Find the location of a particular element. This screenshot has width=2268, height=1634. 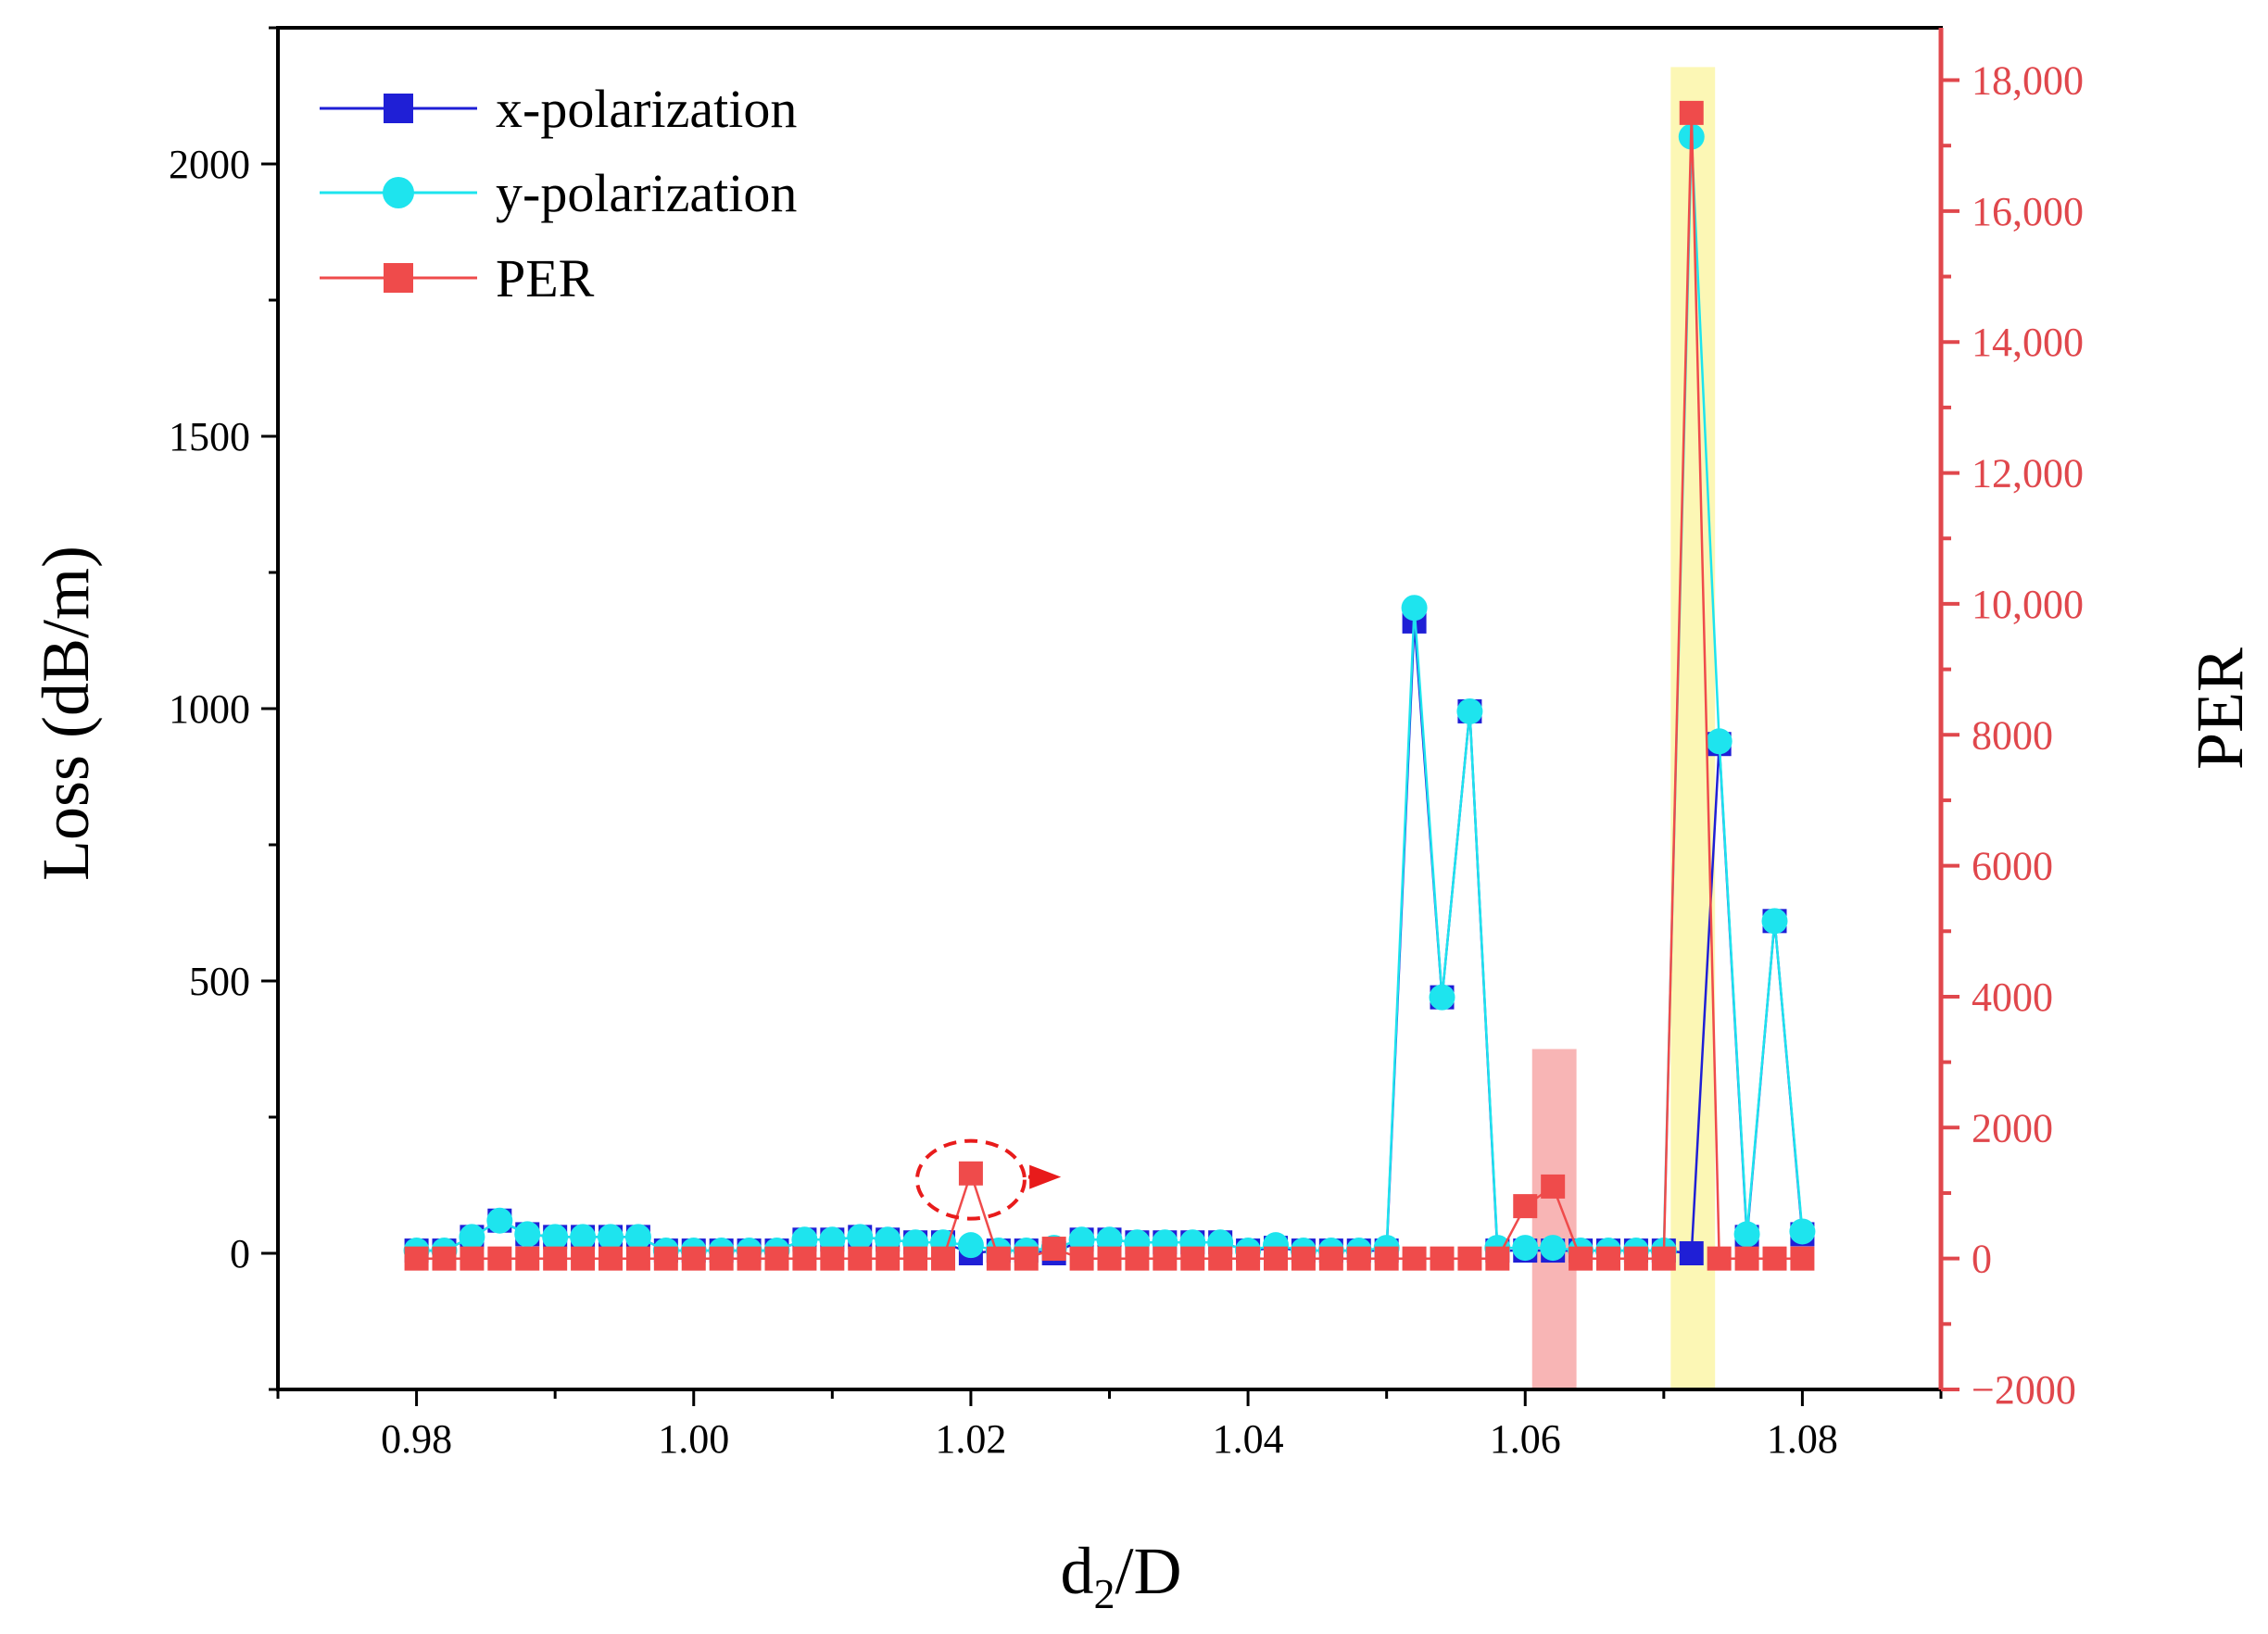

legend-item-x-polarization: x-polarization is located at coordinates (558, 109).